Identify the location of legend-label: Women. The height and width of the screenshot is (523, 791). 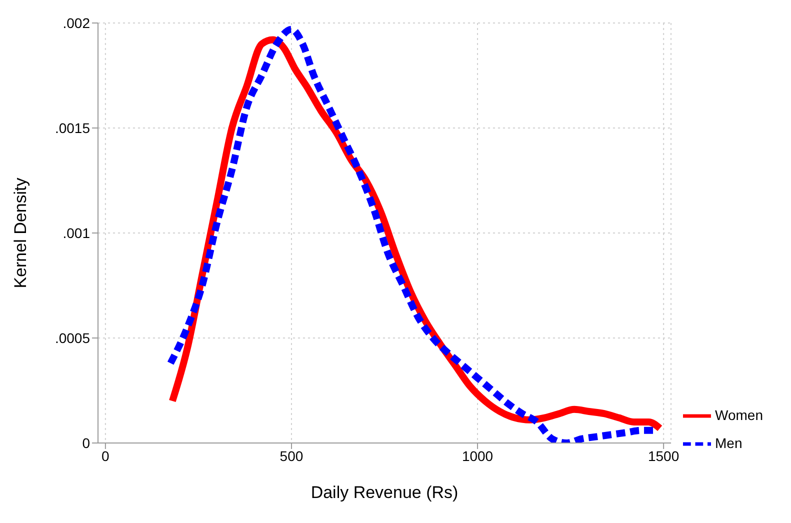
(739, 415).